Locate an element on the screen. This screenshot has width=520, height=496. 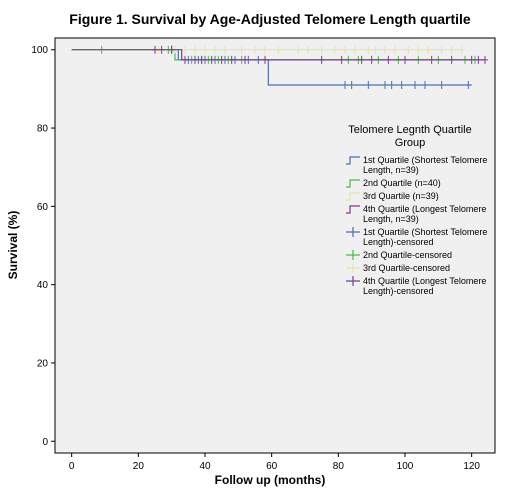
y-tick-label: 100 is located at coordinates (39, 50).